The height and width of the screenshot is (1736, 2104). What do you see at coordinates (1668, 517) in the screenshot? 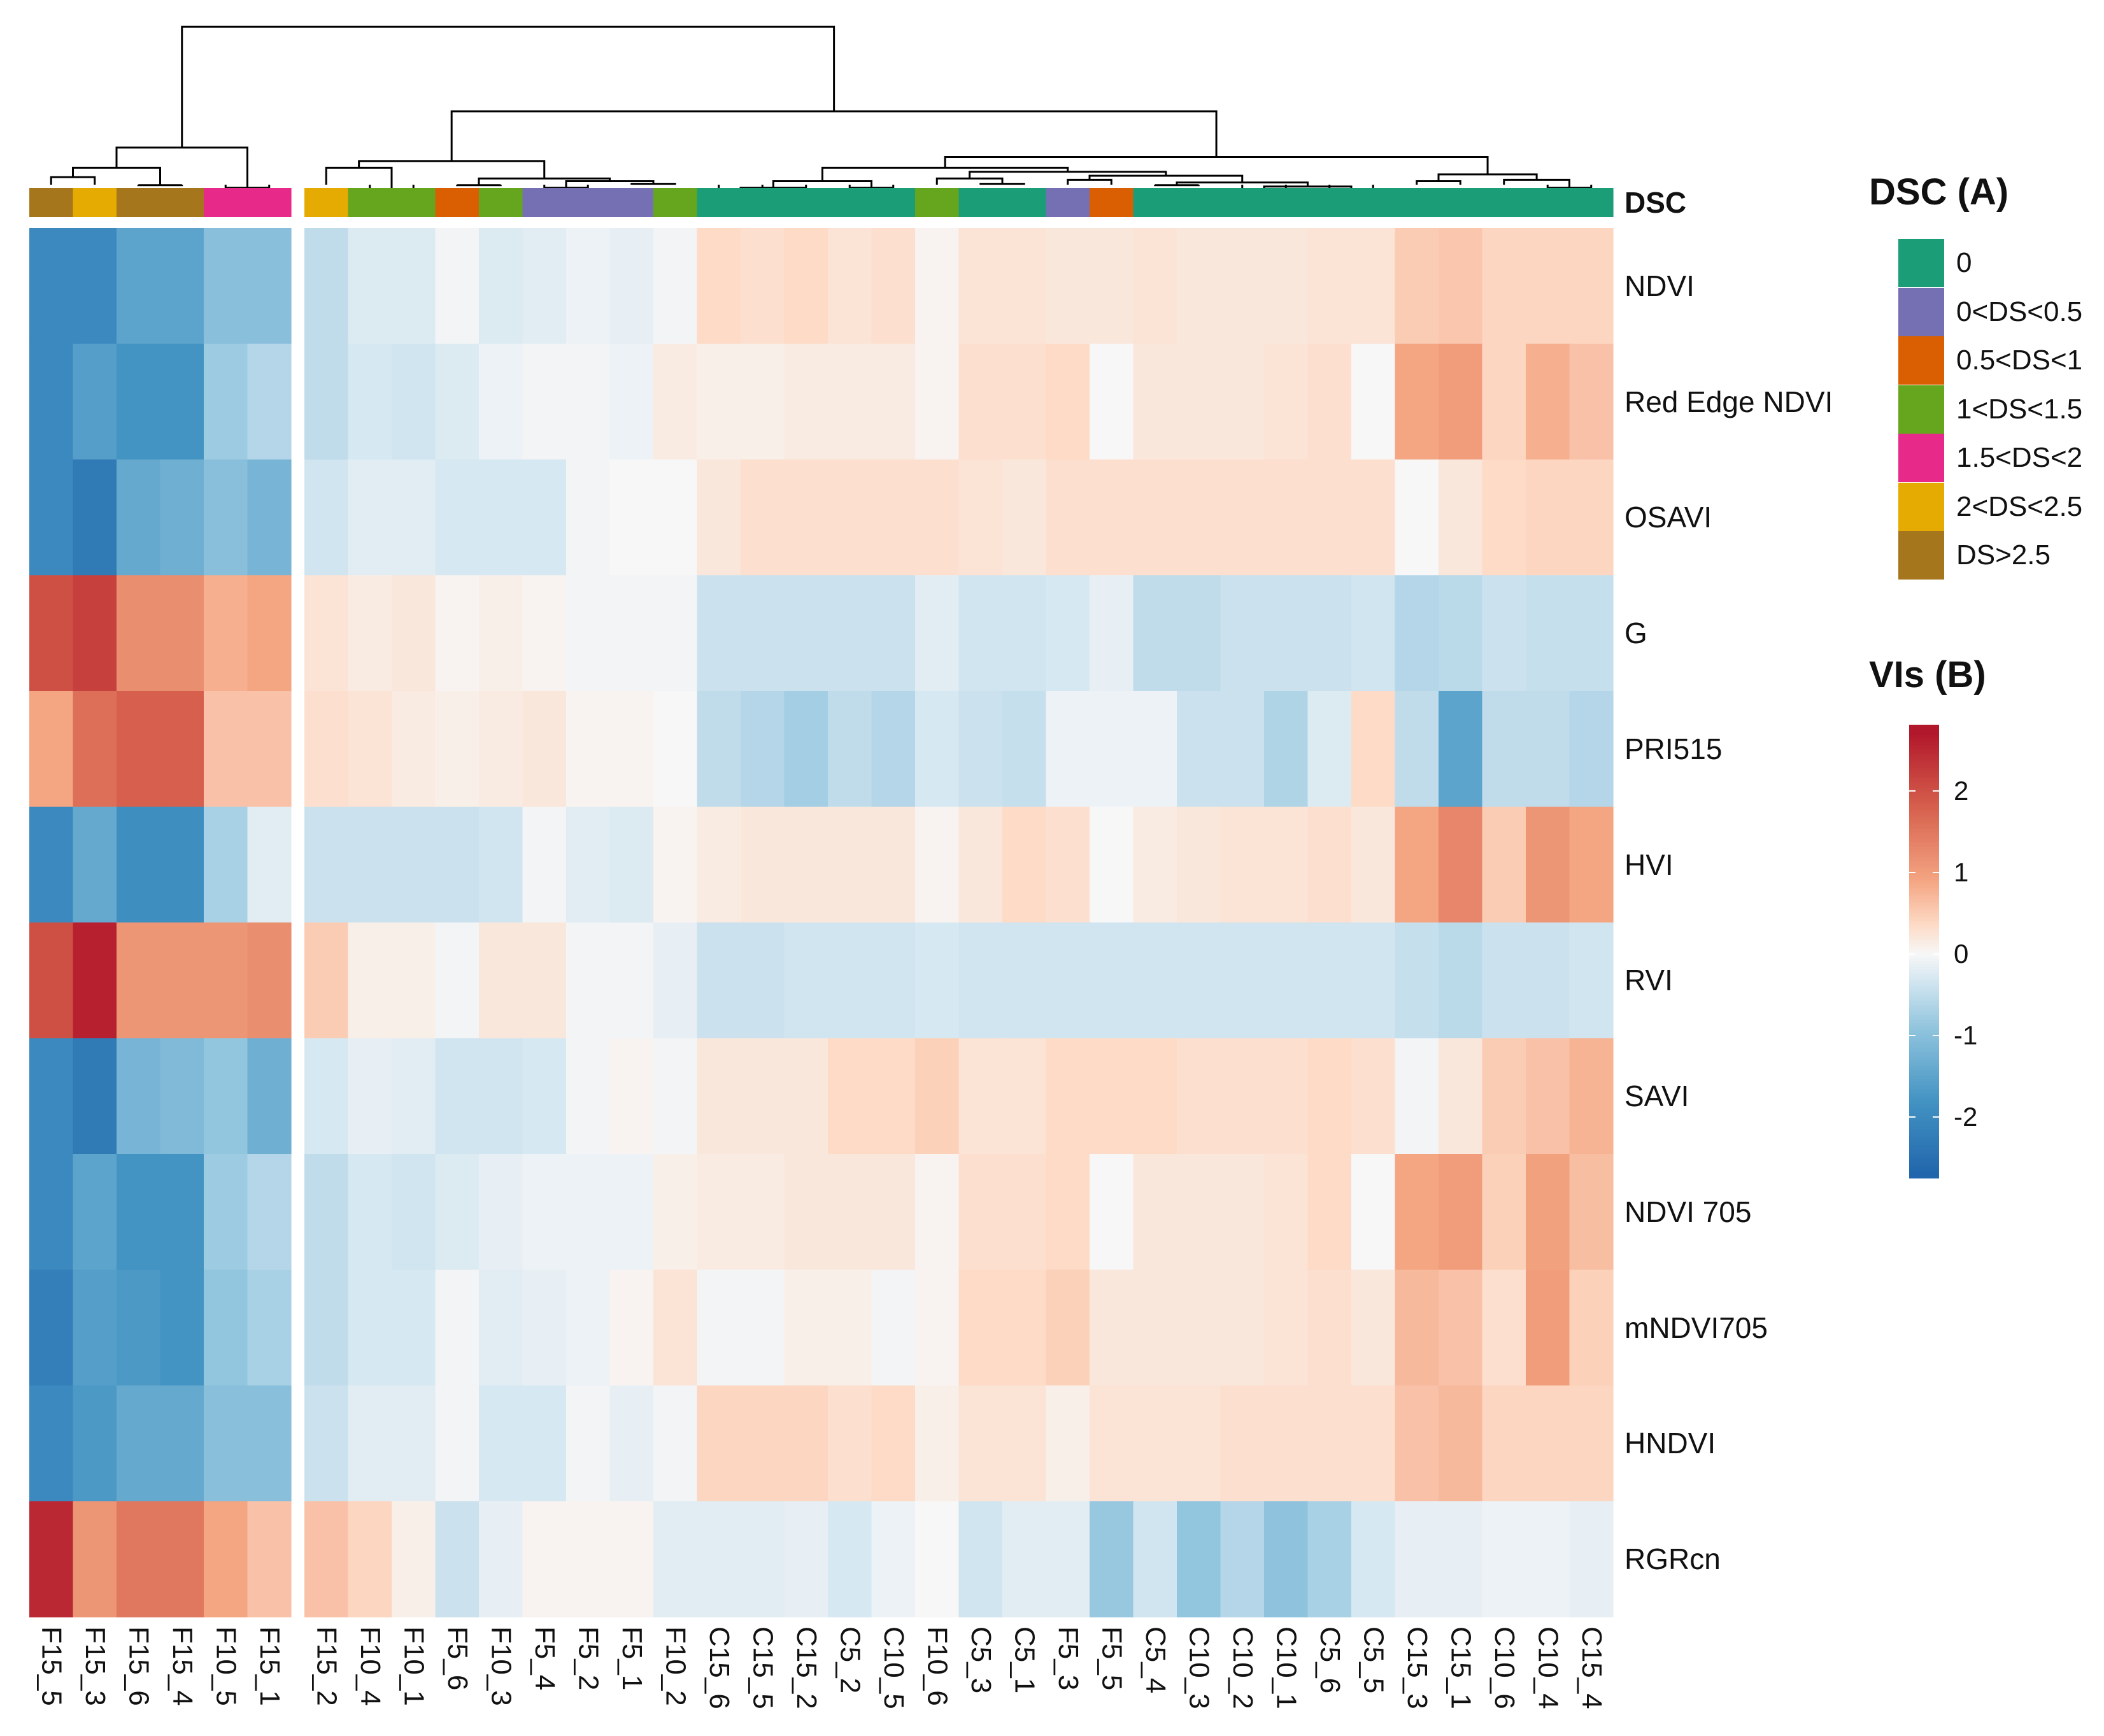
I see `row-label: OSAVI` at bounding box center [1668, 517].